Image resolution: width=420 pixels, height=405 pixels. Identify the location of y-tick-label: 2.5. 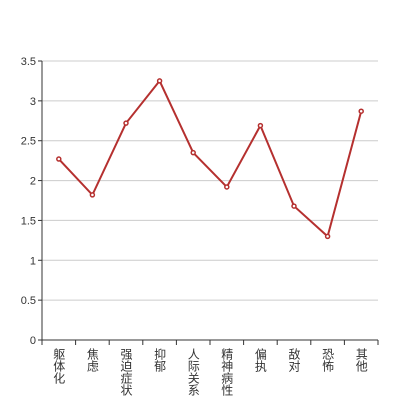
(28, 142).